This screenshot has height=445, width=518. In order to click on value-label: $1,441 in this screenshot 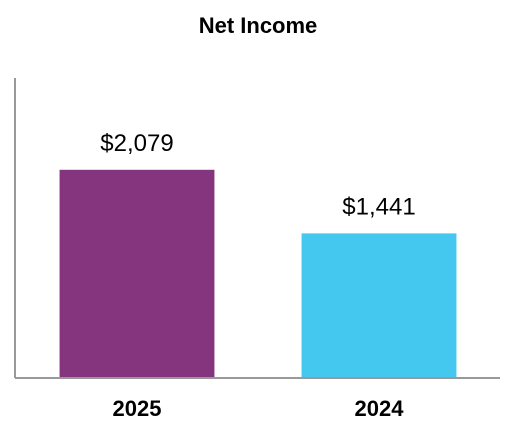, I will do `click(378, 207)`.